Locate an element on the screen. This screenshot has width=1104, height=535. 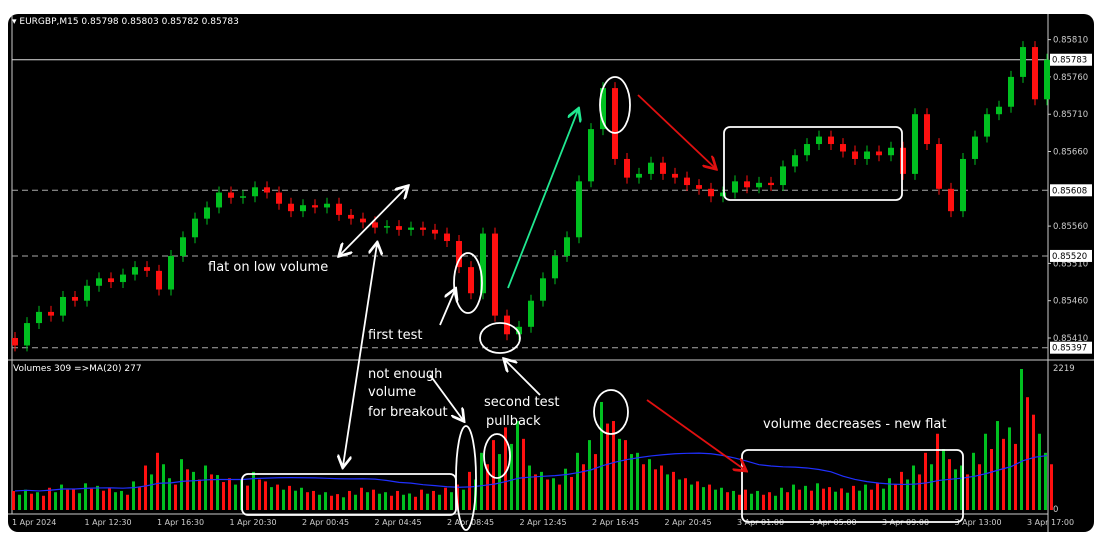
time-tick: 3 Apr 17:00 is located at coordinates (1050, 522).